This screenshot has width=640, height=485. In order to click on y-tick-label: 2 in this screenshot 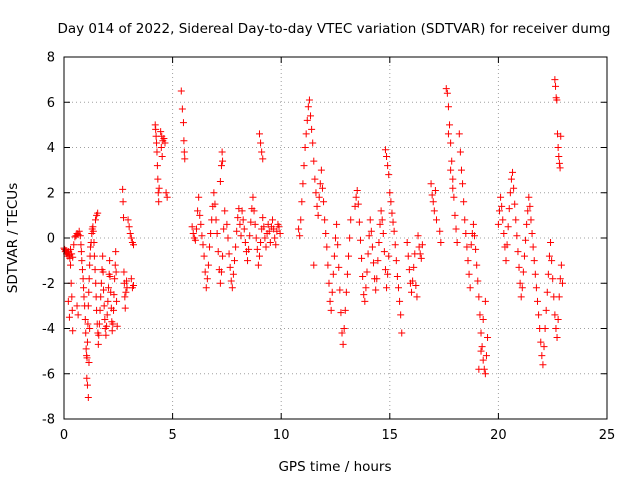, I will do `click(51, 193)`.